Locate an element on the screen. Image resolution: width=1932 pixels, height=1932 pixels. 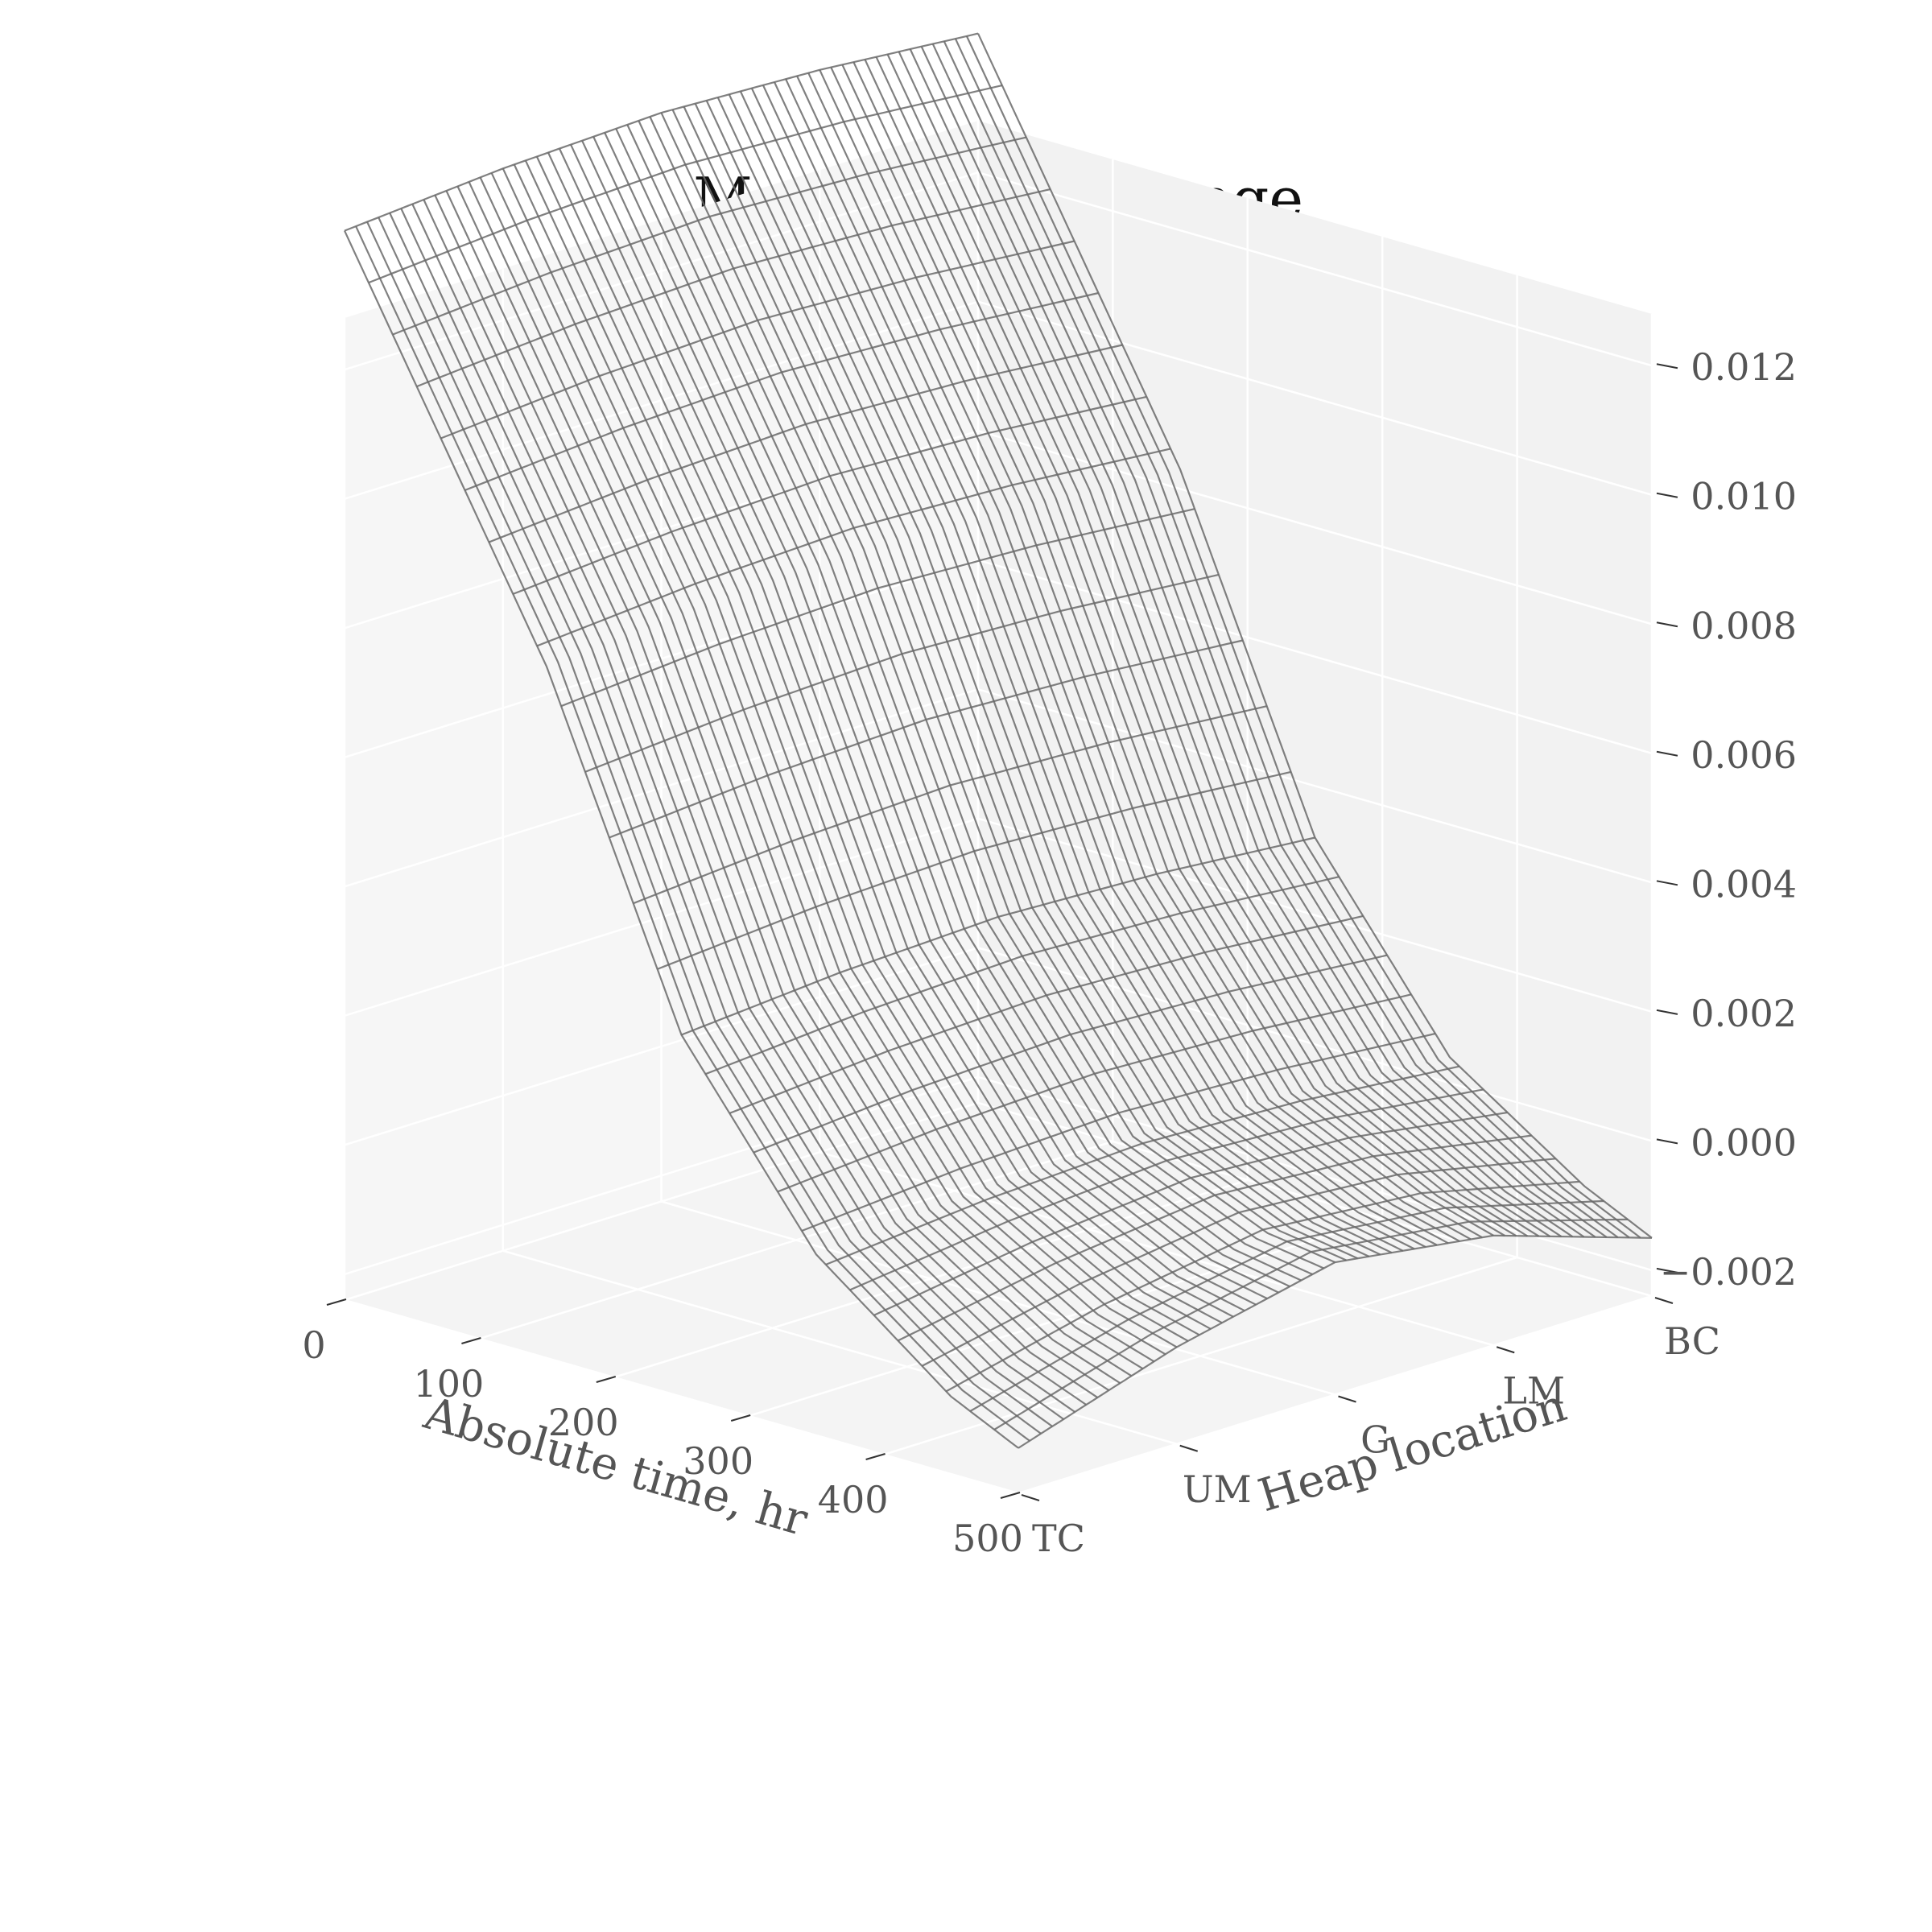
y-tick-label: LM is located at coordinates (1533, 1390).